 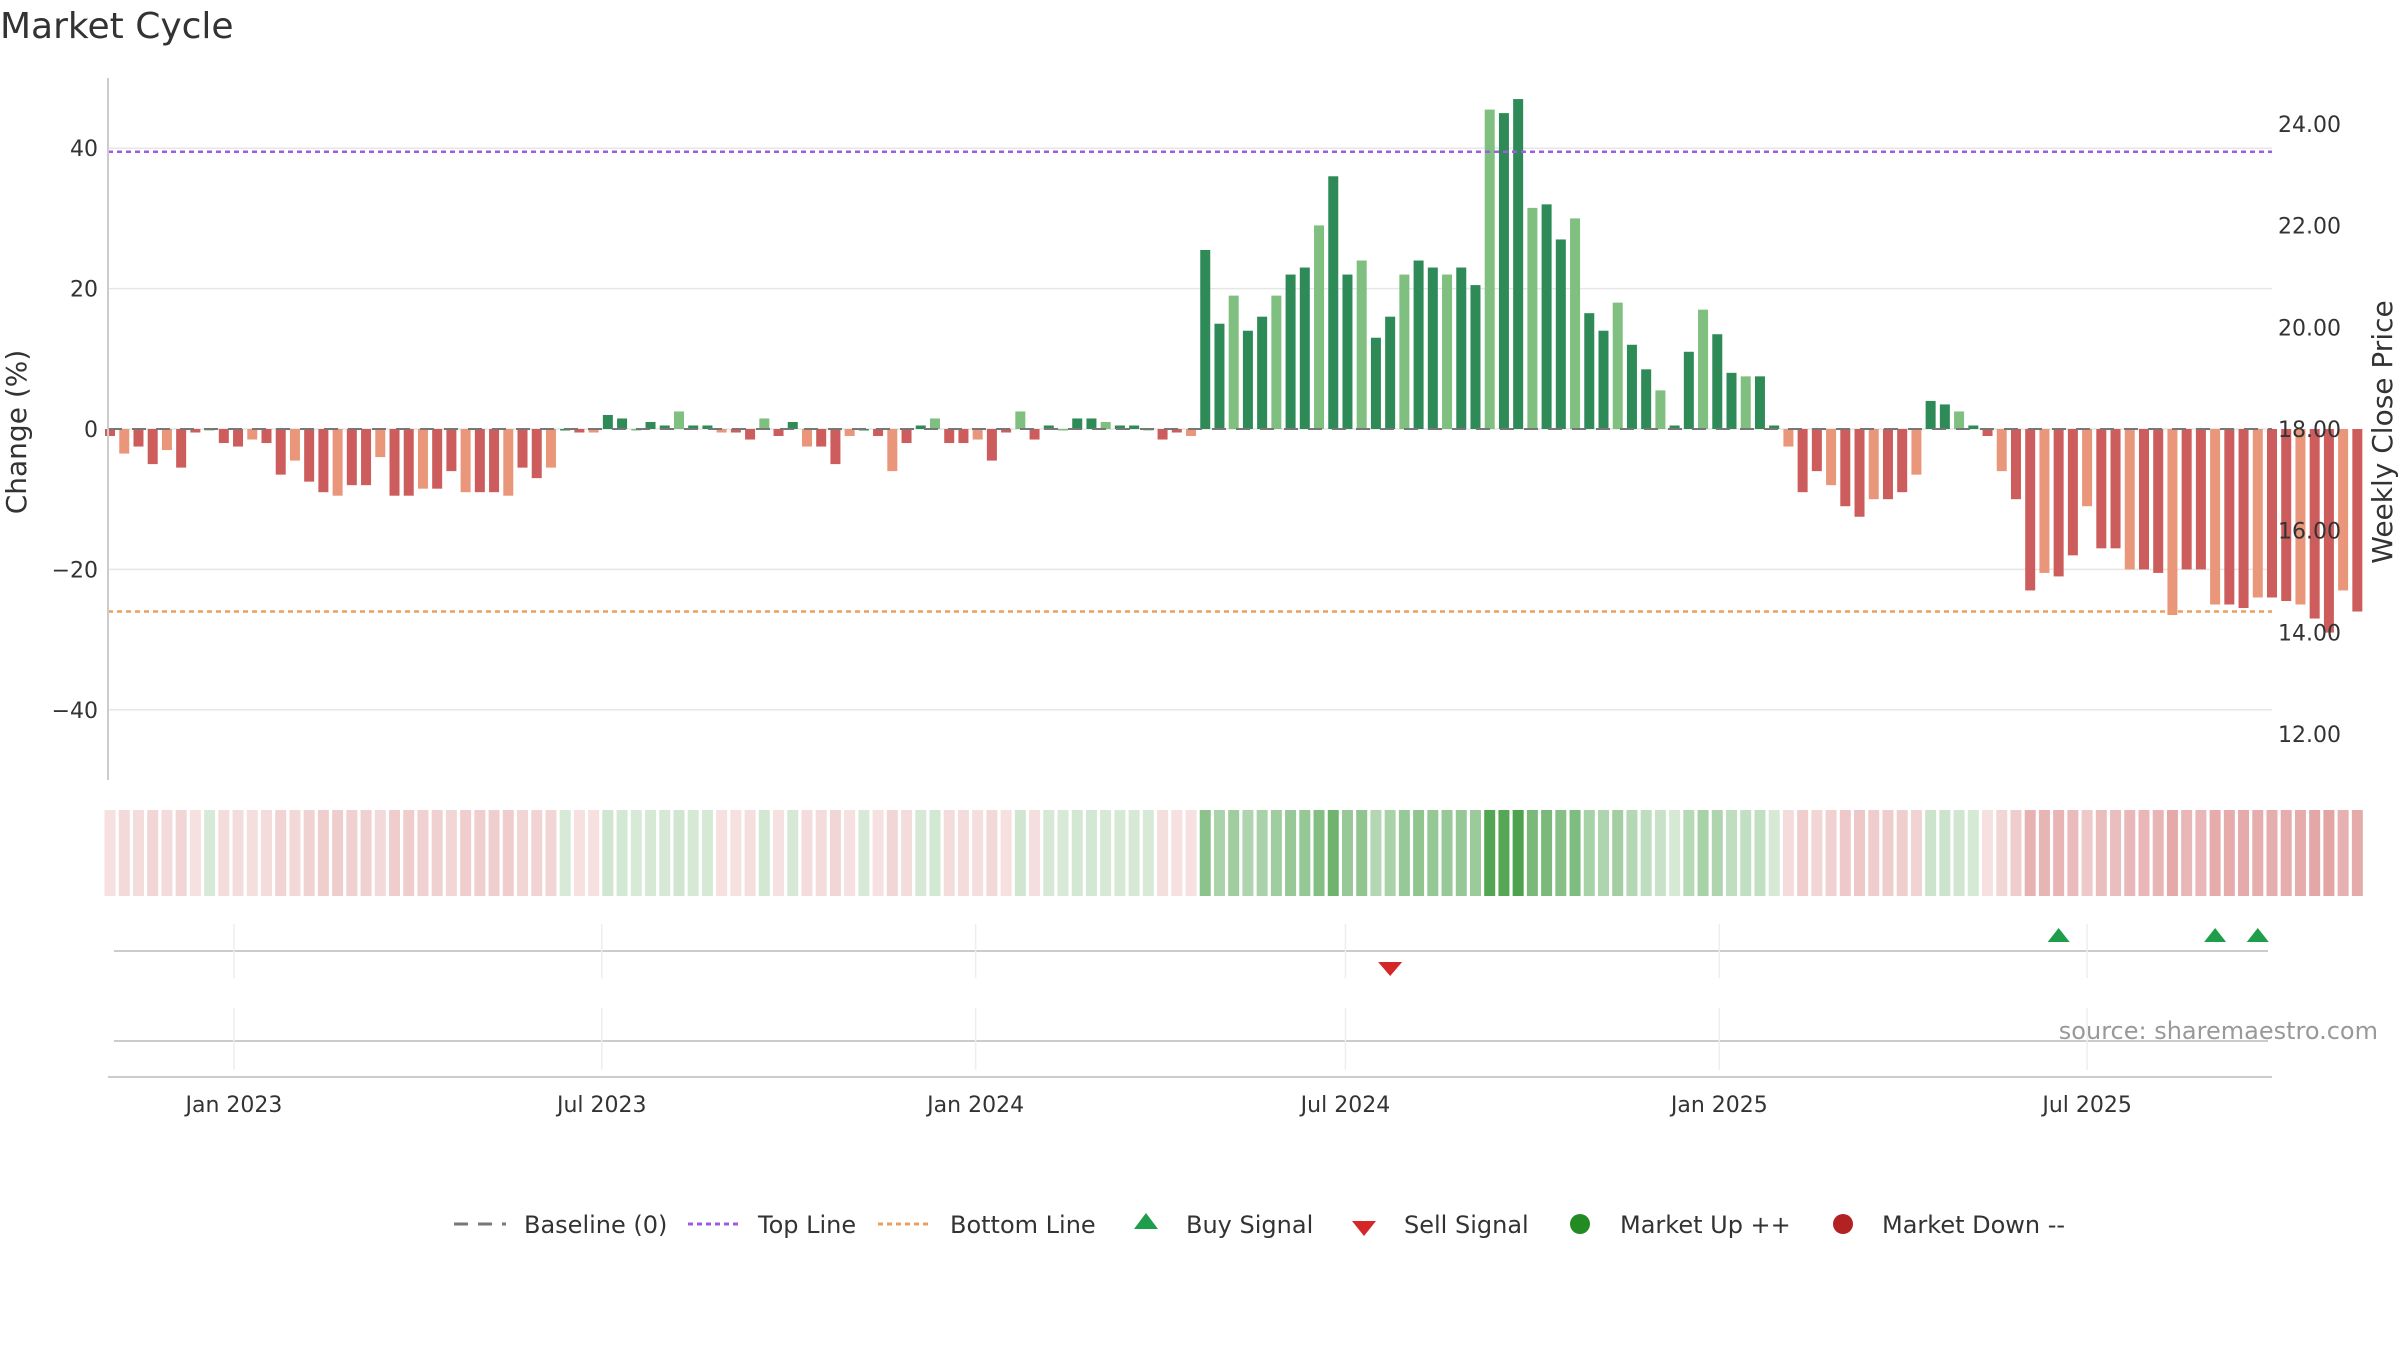 What do you see at coordinates (2086, 1105) in the screenshot?
I see `x-tick-label: Jul 2025` at bounding box center [2086, 1105].